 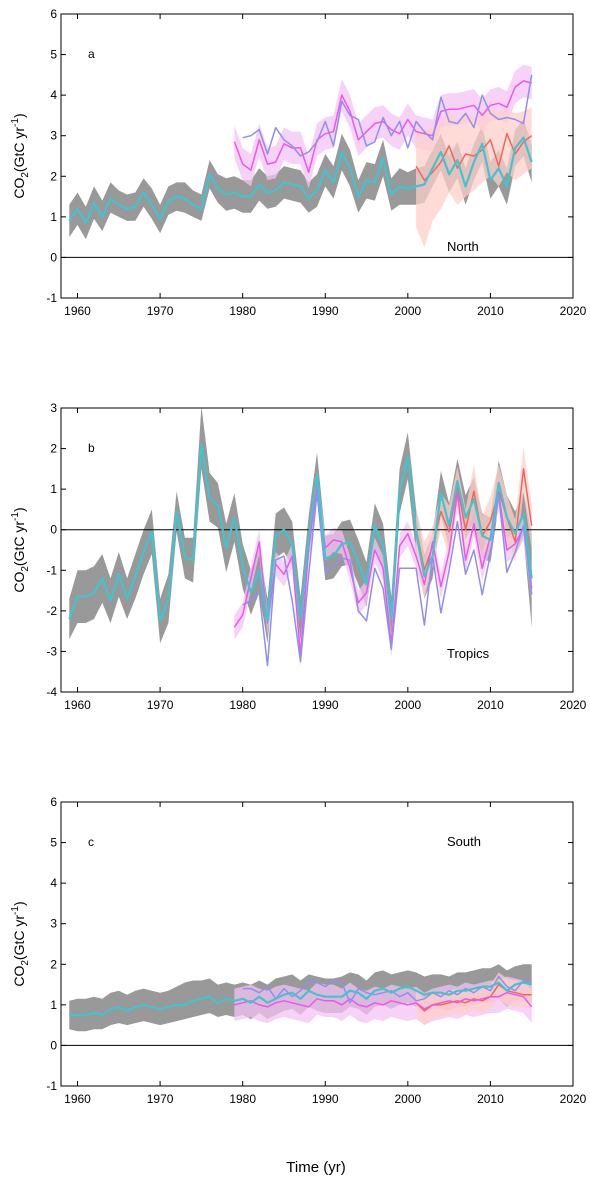 What do you see at coordinates (91, 54) in the screenshot?
I see `panel-letter: a` at bounding box center [91, 54].